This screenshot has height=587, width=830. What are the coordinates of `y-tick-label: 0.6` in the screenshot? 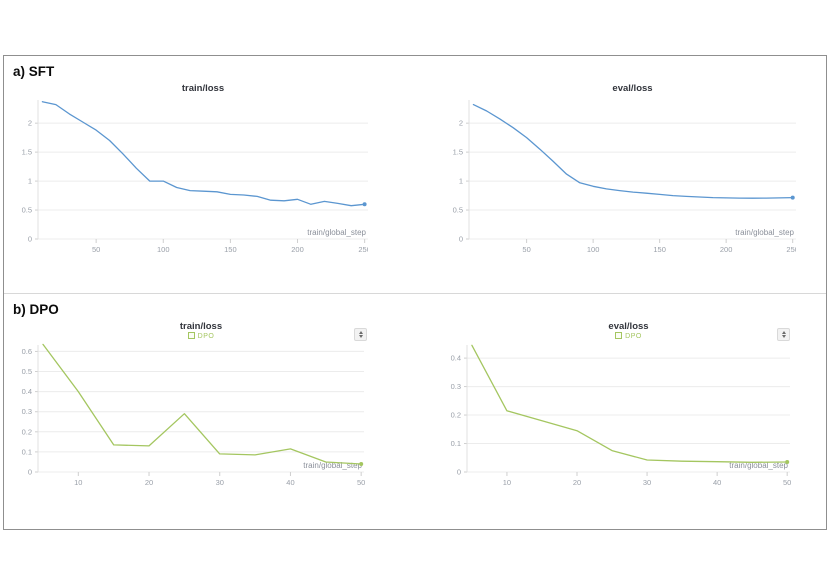 It's located at (27, 351).